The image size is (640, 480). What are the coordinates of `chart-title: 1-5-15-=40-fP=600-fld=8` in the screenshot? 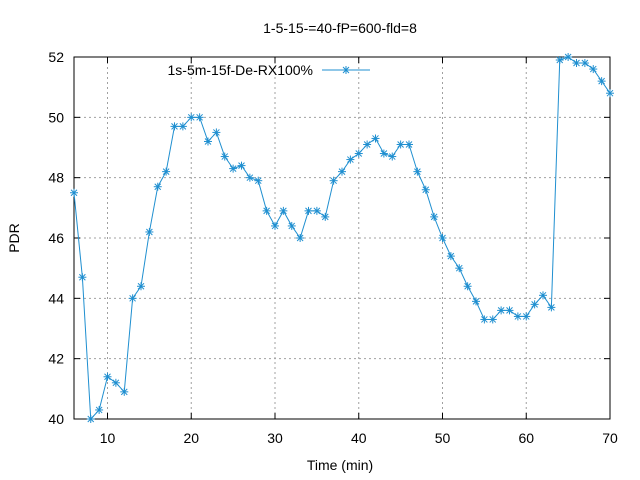 It's located at (340, 28).